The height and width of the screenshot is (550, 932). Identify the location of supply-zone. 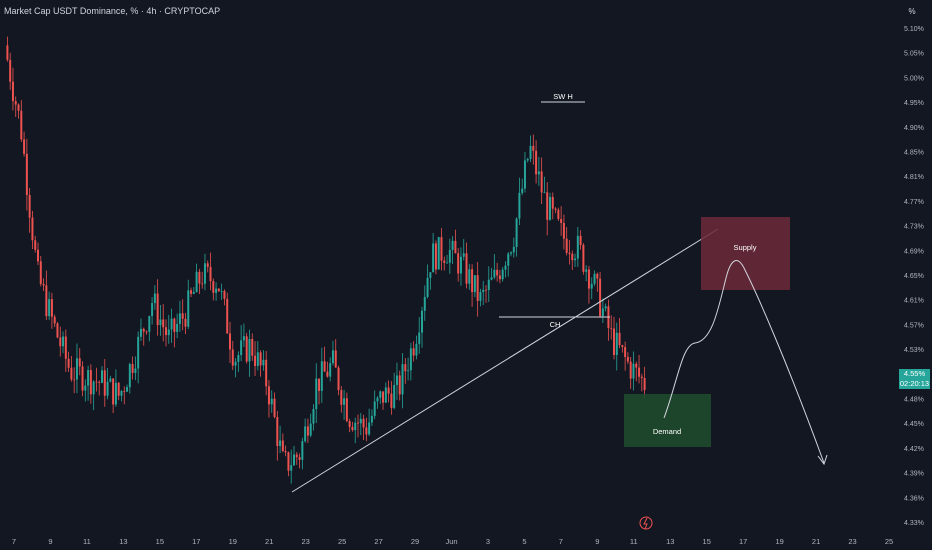
(745, 253).